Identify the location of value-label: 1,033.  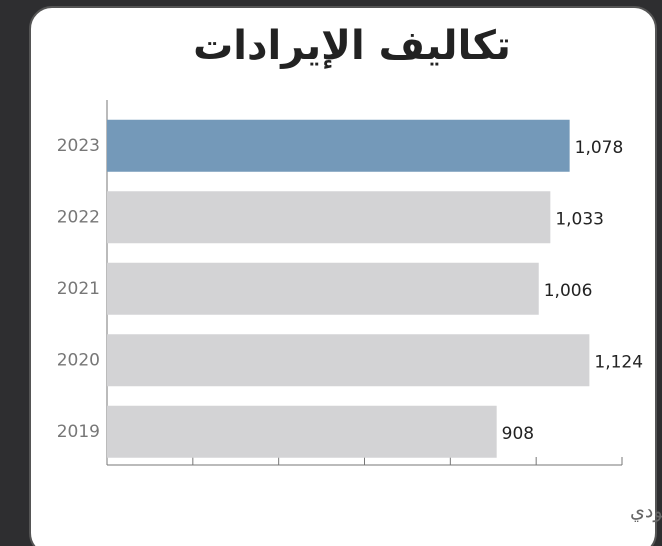
(579, 219).